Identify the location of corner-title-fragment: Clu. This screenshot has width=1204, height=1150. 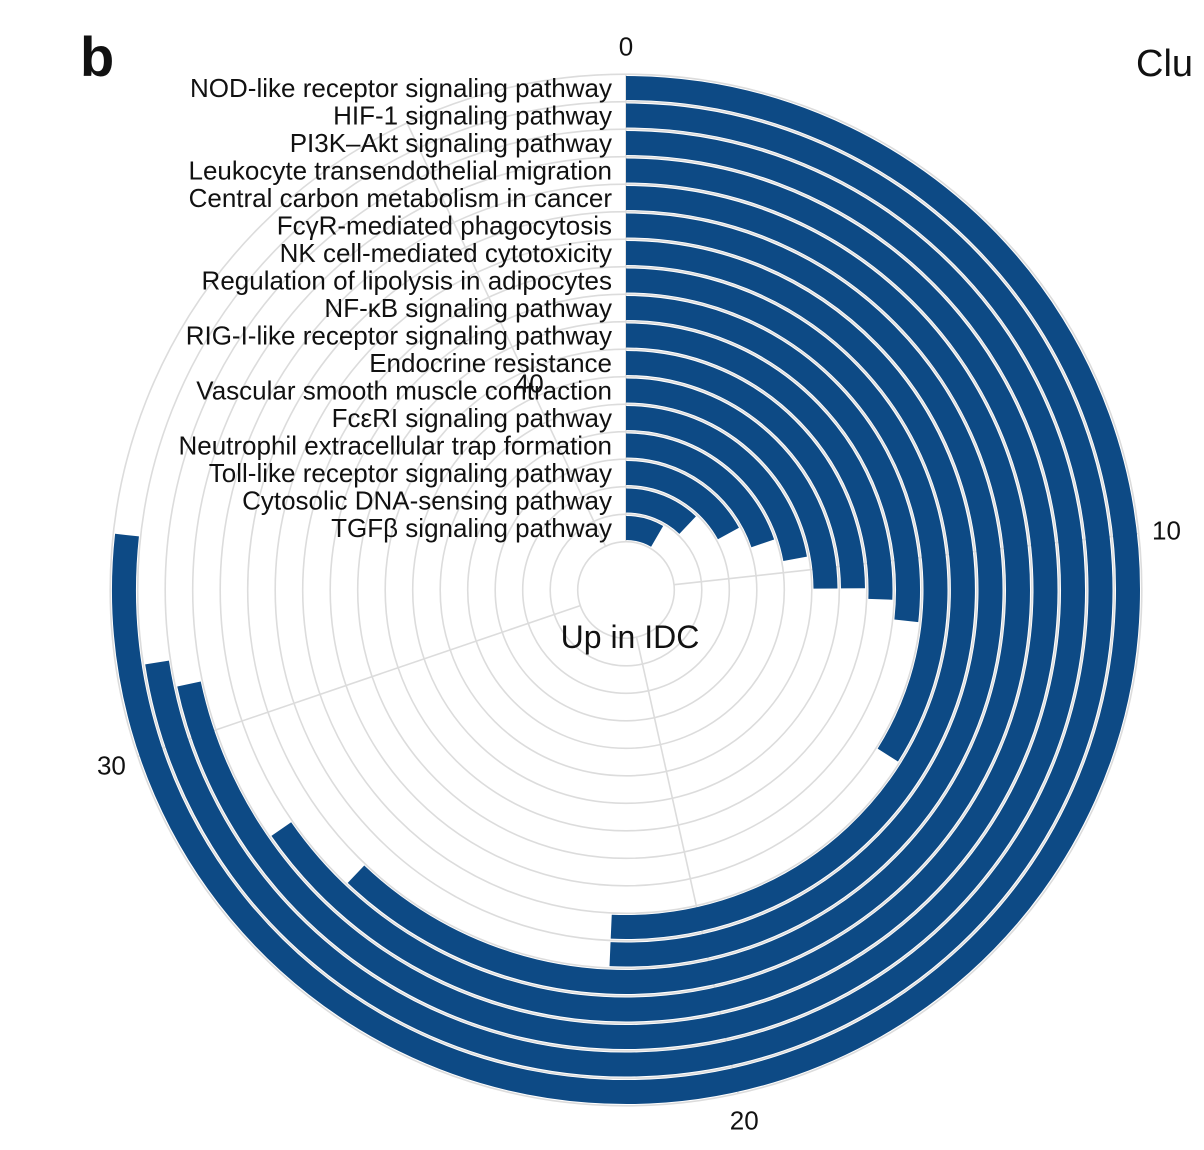
(1164, 64).